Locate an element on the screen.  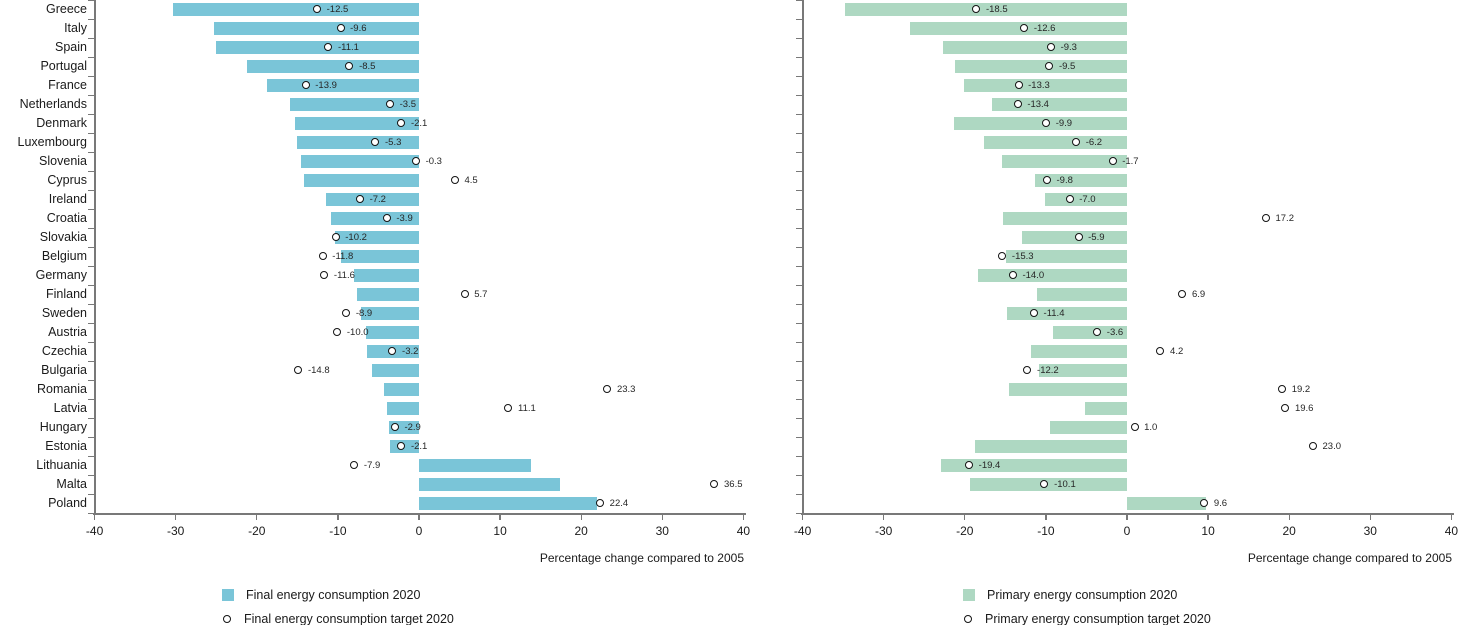
target-value-label: 22.4 is located at coordinates (619, 503).